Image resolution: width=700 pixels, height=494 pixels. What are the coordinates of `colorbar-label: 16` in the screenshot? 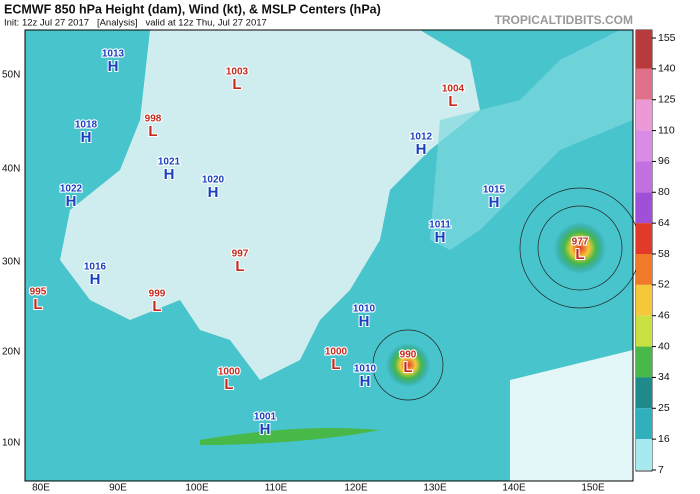 It's located at (664, 439).